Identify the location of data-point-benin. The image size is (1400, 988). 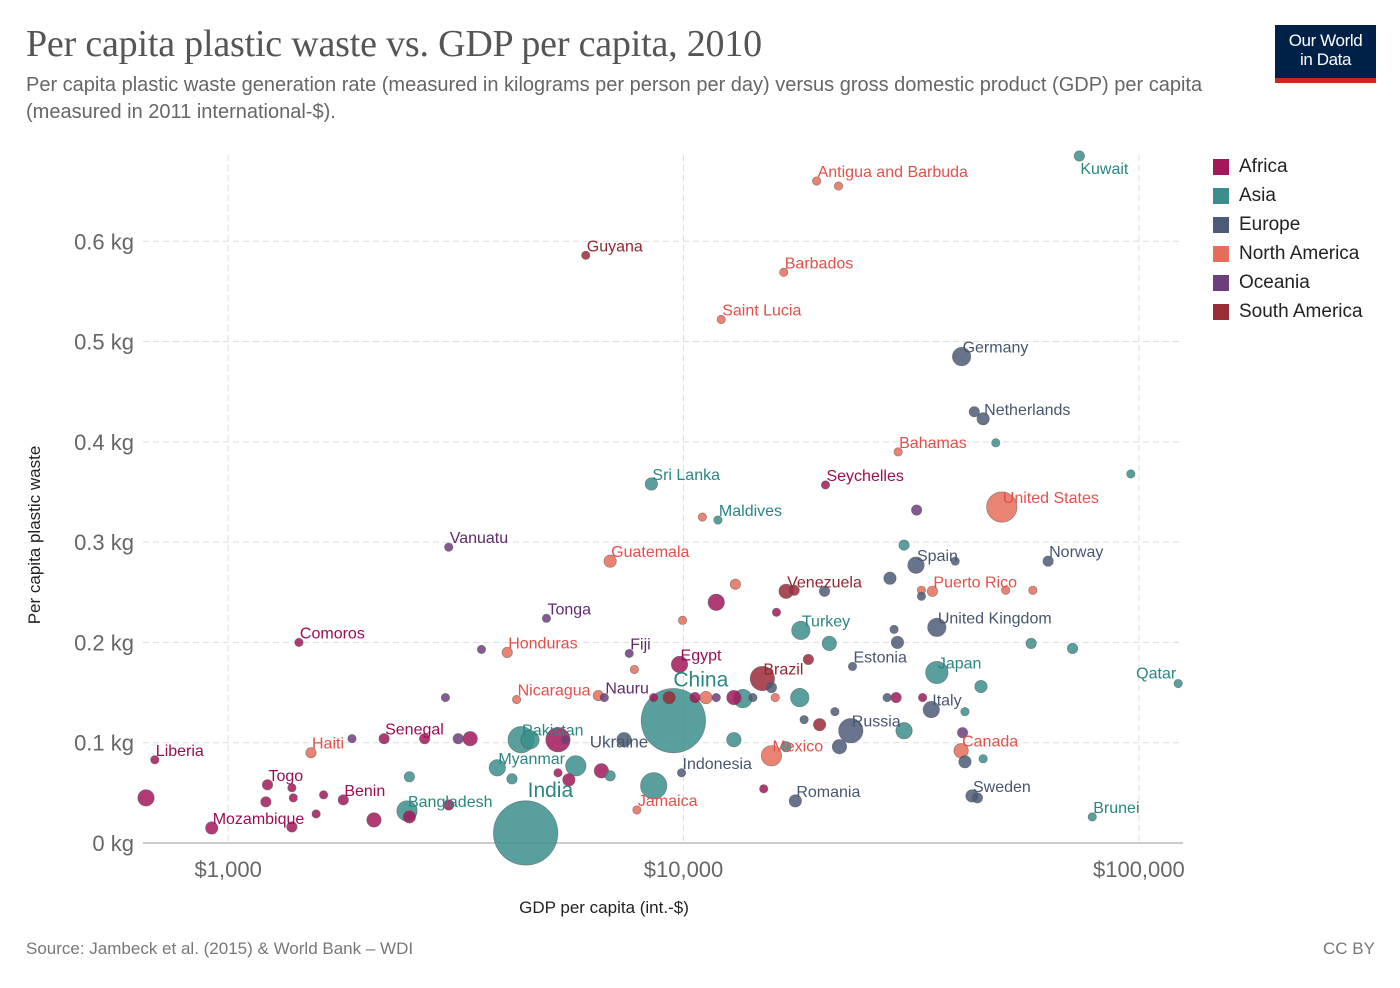
(343, 800).